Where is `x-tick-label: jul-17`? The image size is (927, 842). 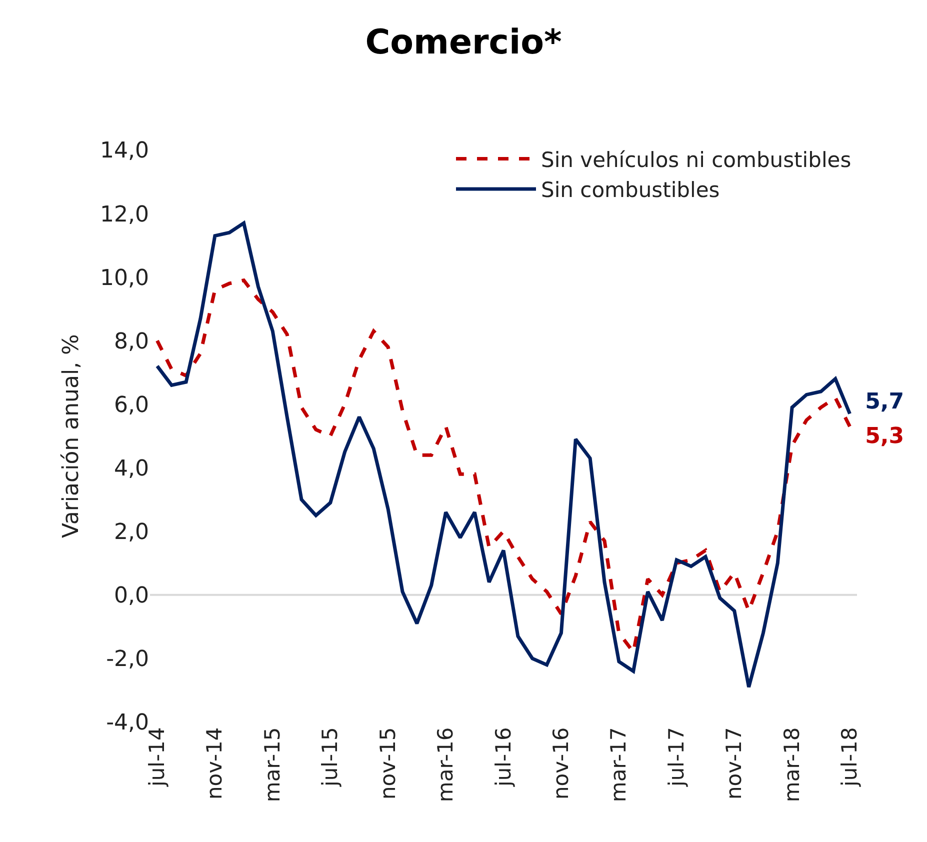 x-tick-label: jul-17 is located at coordinates (676, 757).